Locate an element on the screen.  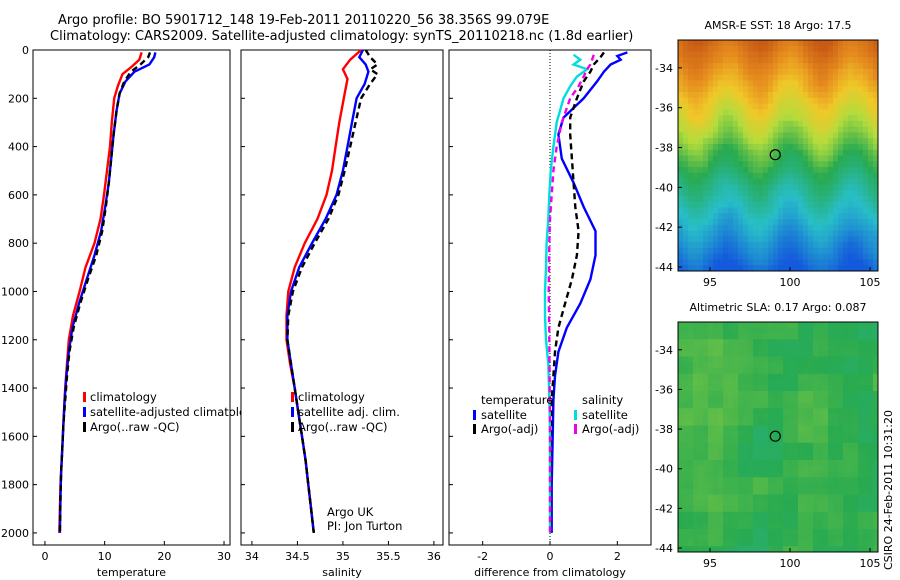
sla-lat-label: -42 is located at coordinates (664, 508).